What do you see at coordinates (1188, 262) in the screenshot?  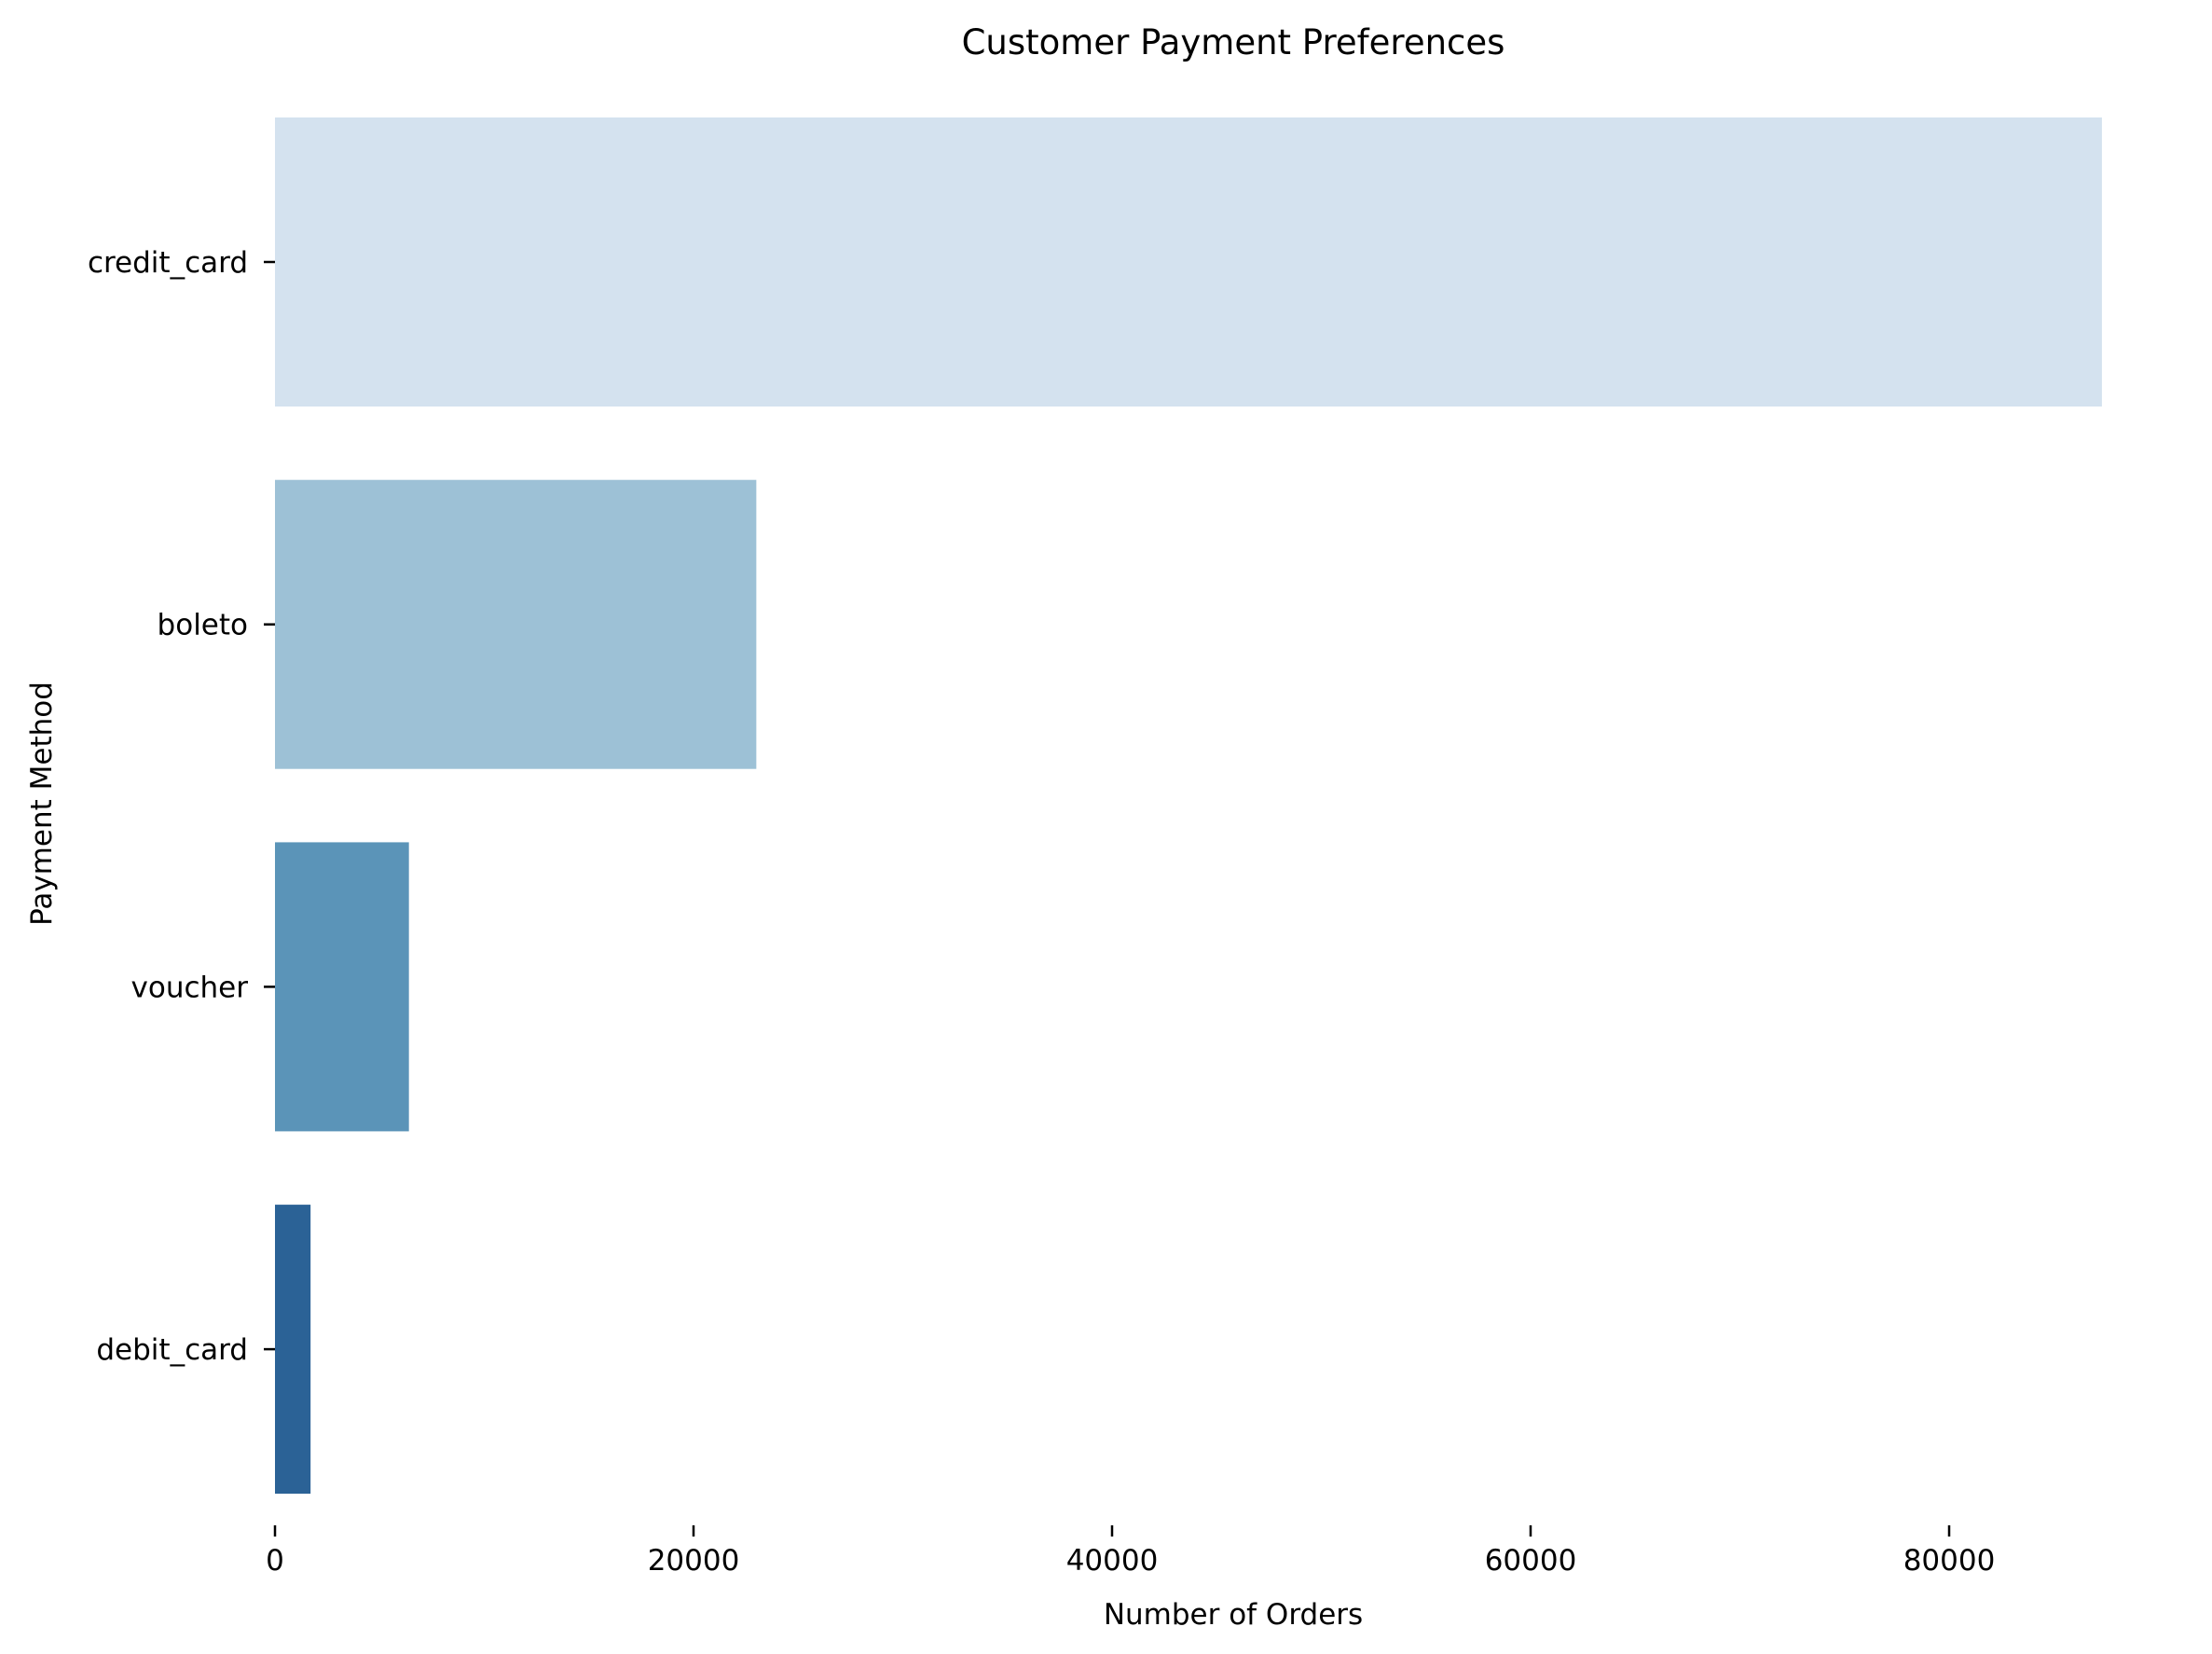 I see `bar-credit-card` at bounding box center [1188, 262].